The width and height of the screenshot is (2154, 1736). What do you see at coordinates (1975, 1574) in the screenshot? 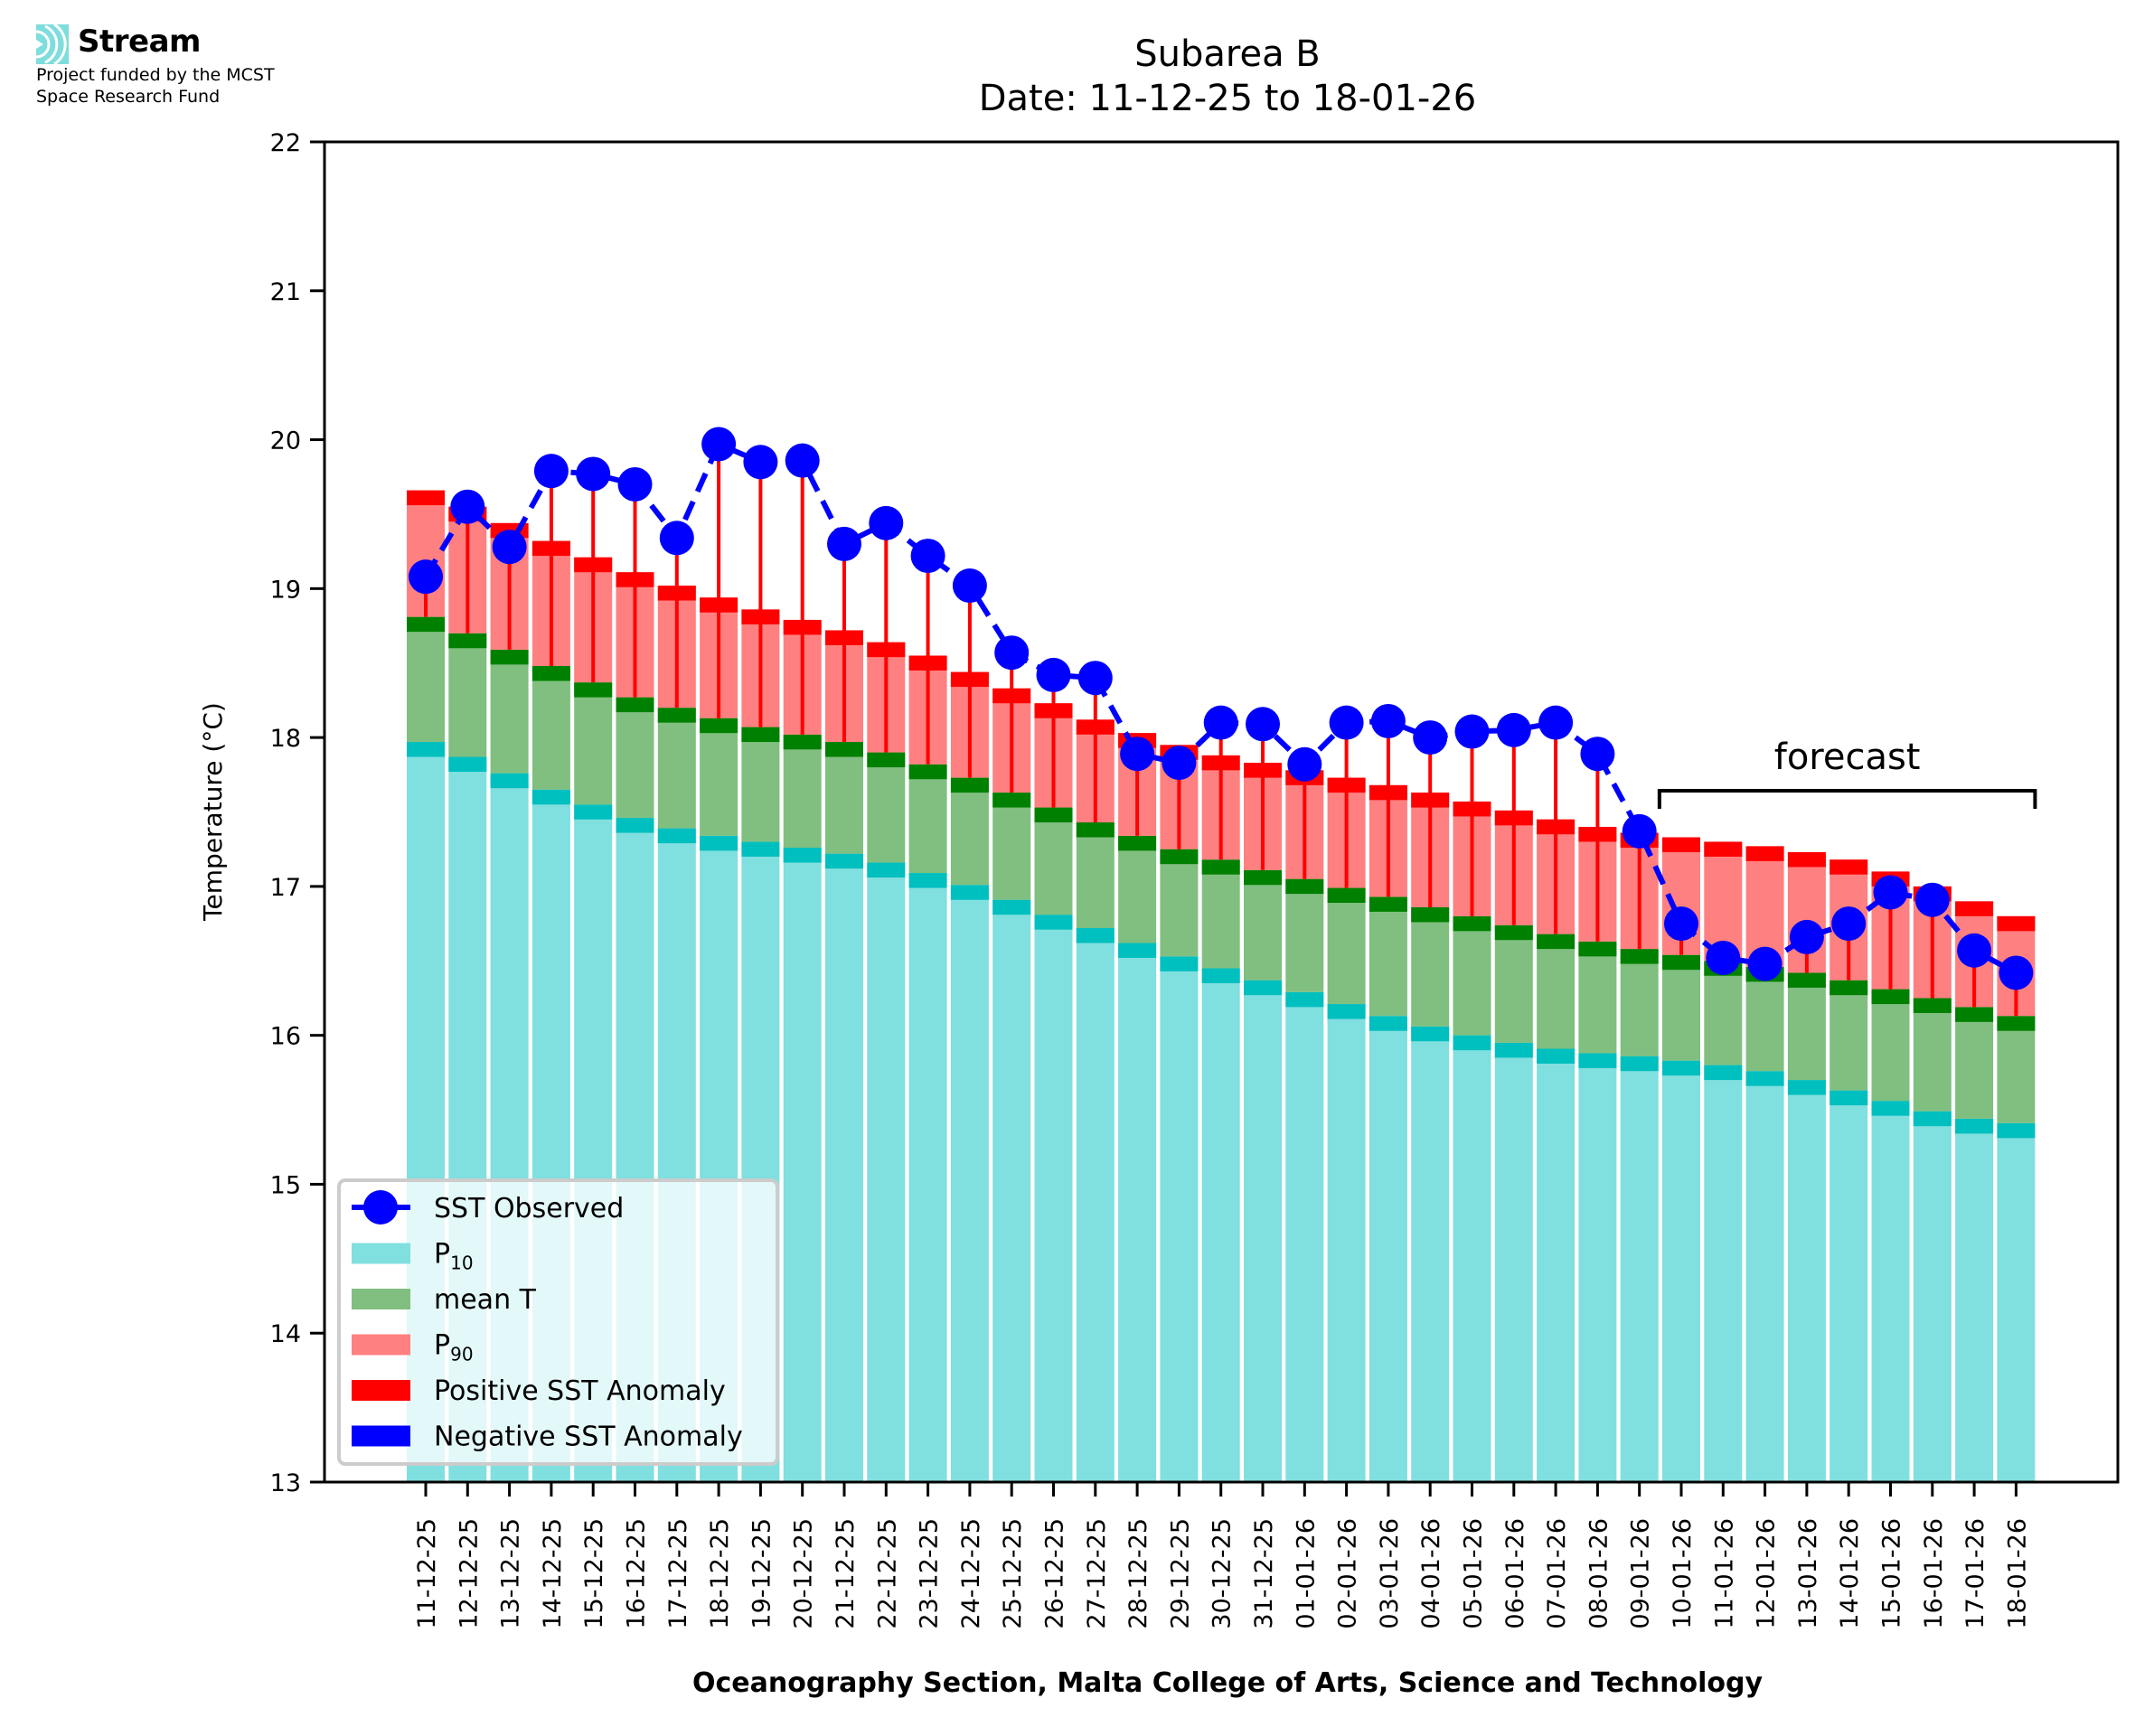
I see `x-tick-label: 17-01-26` at bounding box center [1975, 1574].